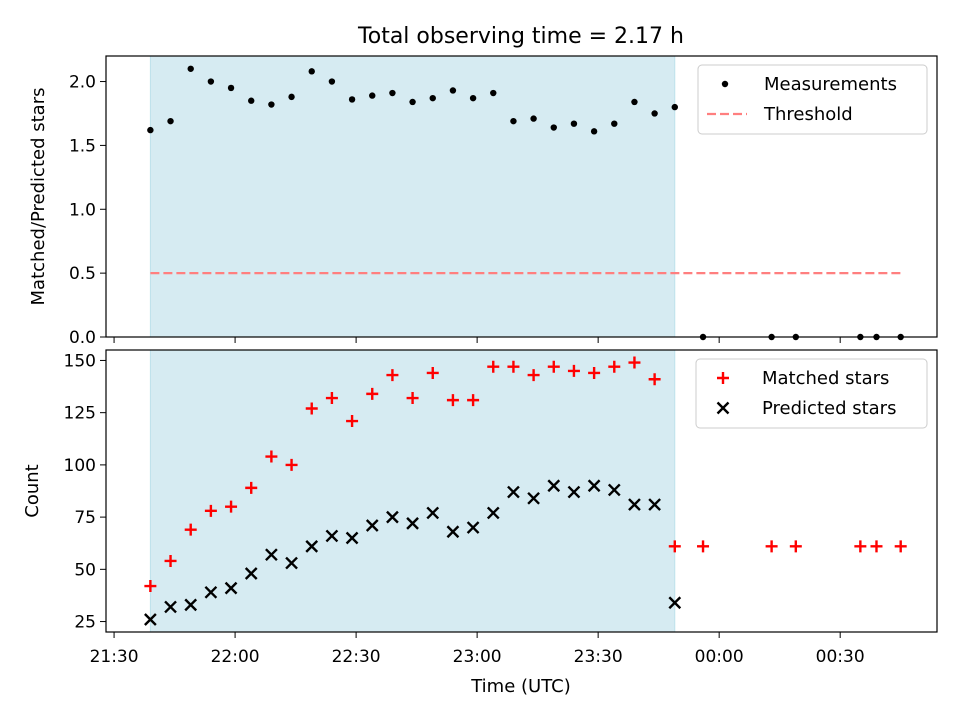 The width and height of the screenshot is (960, 720). I want to click on y-tick-label: 125, so click(80, 414).